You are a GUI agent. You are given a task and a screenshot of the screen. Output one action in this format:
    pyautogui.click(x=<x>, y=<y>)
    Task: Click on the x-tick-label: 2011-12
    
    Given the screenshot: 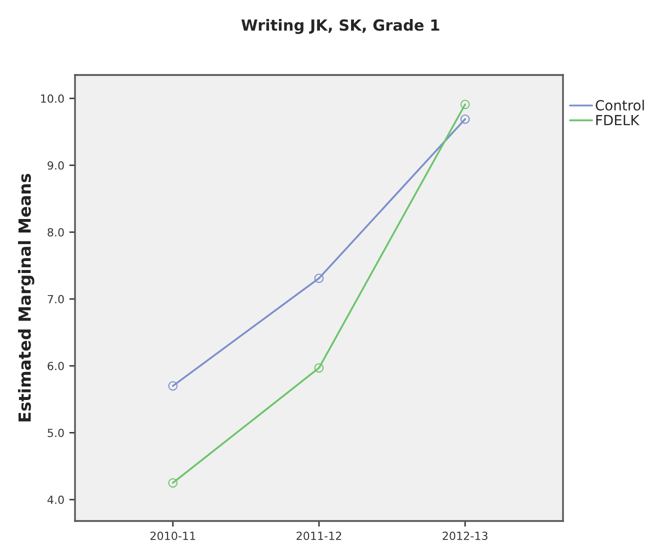 What is the action you would take?
    pyautogui.click(x=319, y=536)
    